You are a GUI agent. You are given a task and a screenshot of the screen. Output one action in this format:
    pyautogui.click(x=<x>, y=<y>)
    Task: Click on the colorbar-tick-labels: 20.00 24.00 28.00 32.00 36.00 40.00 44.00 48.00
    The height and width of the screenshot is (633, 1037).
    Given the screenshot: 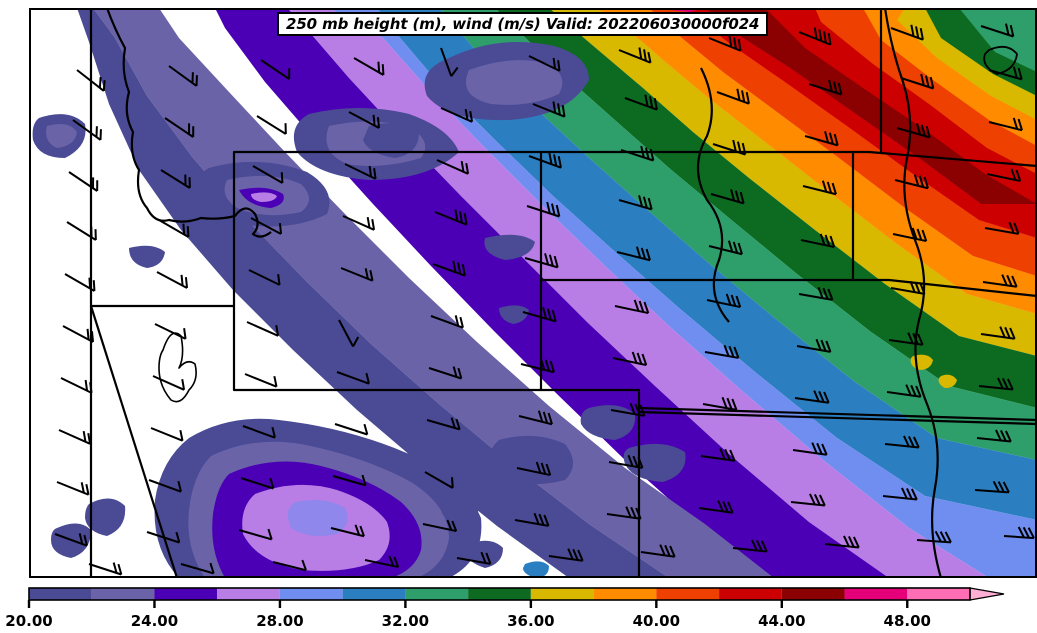 What is the action you would take?
    pyautogui.click(x=468, y=621)
    